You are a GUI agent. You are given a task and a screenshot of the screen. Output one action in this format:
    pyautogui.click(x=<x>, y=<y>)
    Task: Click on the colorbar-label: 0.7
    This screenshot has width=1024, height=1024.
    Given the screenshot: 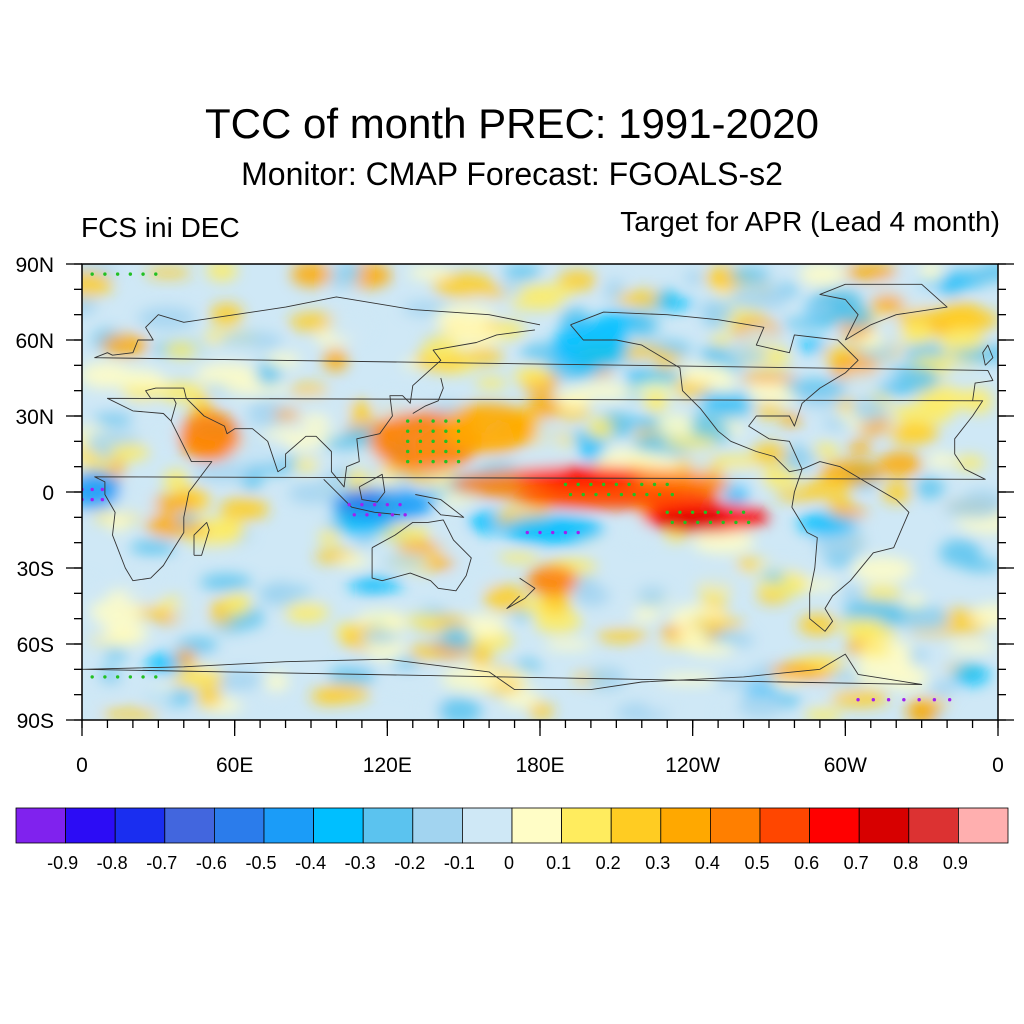 What is the action you would take?
    pyautogui.click(x=856, y=863)
    